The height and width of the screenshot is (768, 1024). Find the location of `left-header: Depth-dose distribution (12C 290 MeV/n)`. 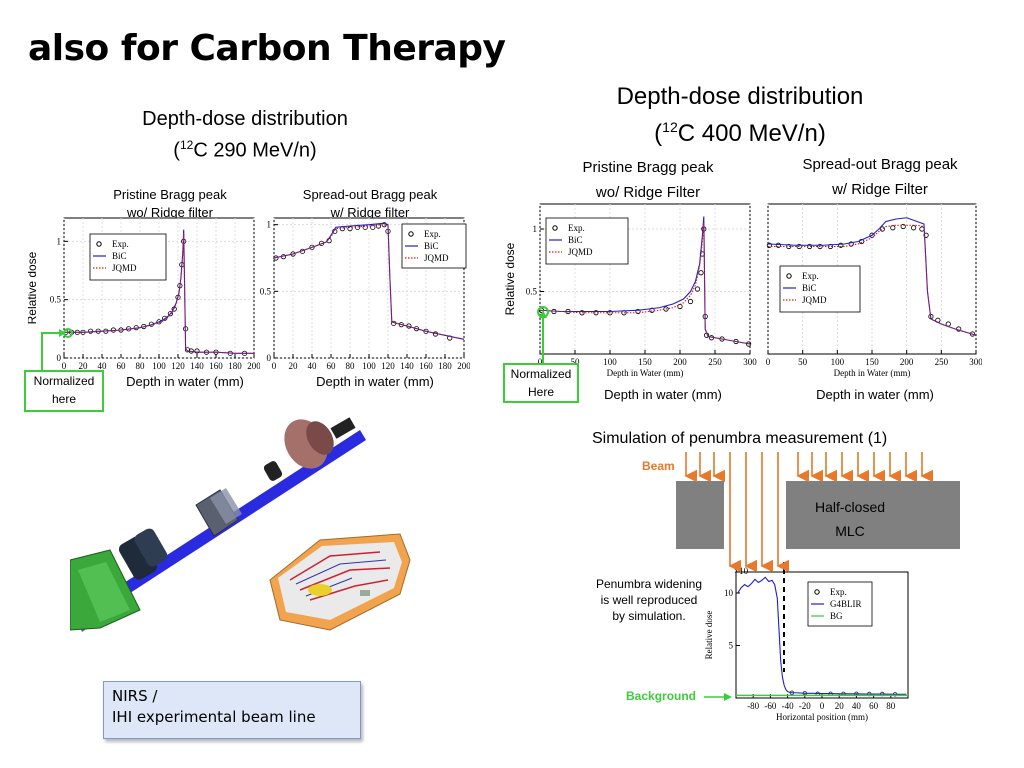

left-header: Depth-dose distribution (12C 290 MeV/n) is located at coordinates (245, 135).